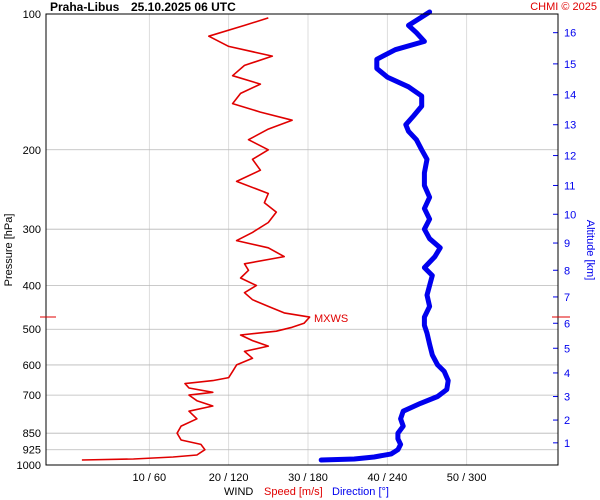 The width and height of the screenshot is (600, 500). Describe the element at coordinates (32, 151) in the screenshot. I see `y-tick-label-200: 200` at that location.